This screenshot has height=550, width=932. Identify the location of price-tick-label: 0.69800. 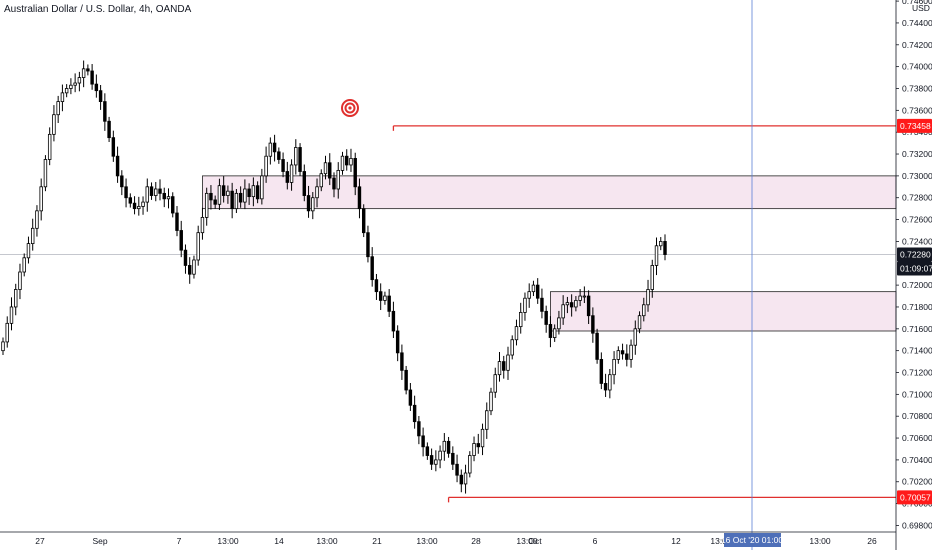
(917, 525).